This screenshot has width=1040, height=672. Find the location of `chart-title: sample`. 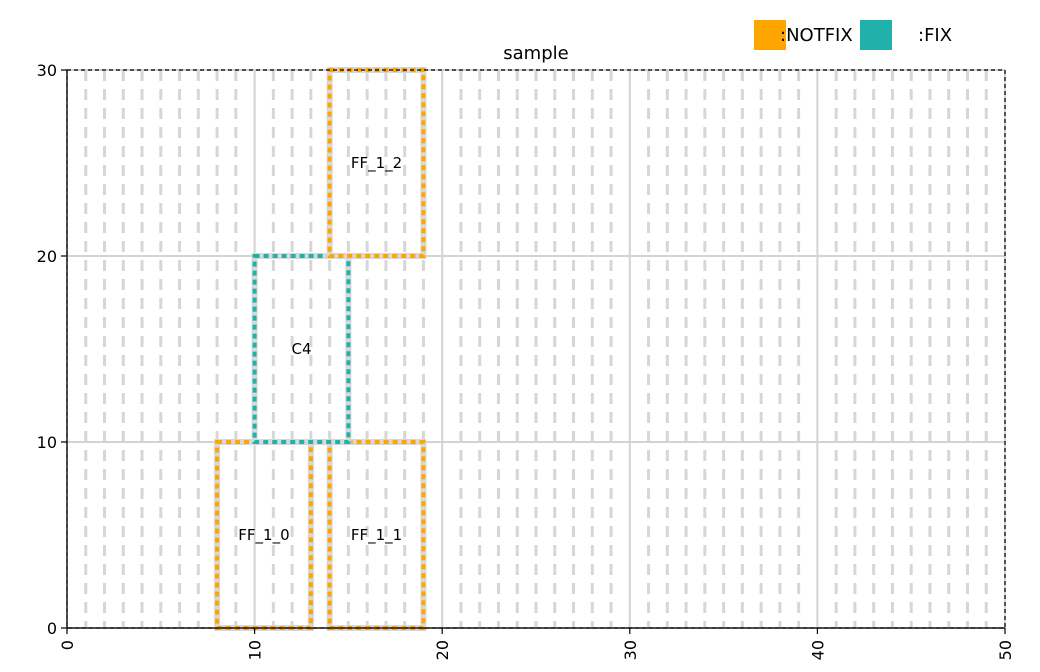

chart-title: sample is located at coordinates (535, 53).